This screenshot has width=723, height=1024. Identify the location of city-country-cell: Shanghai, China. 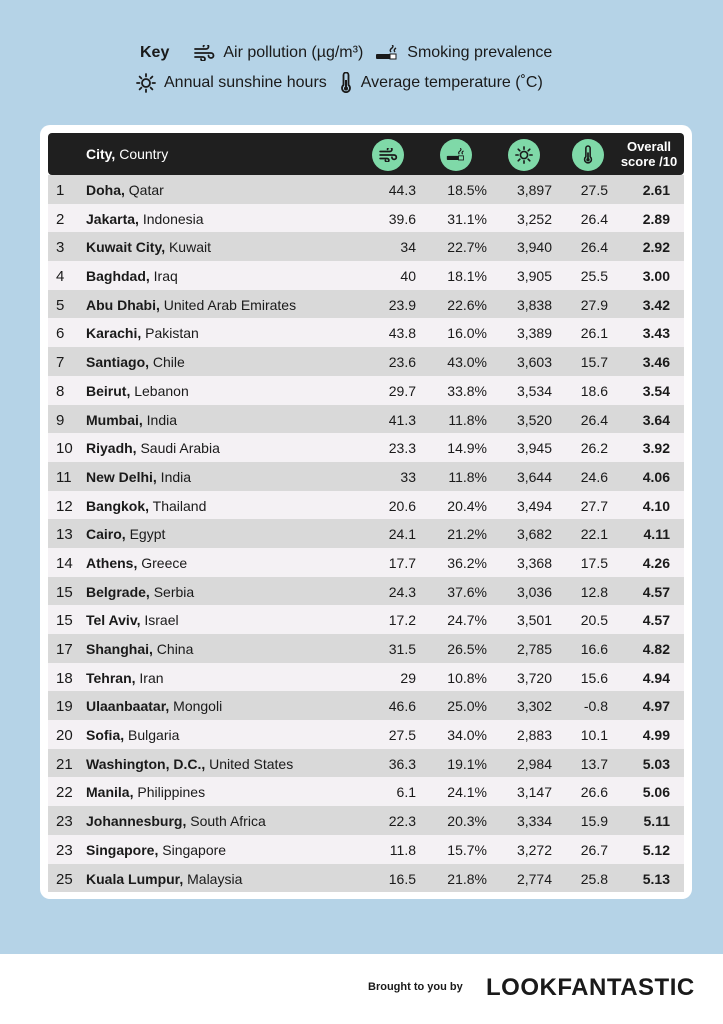
(139, 649).